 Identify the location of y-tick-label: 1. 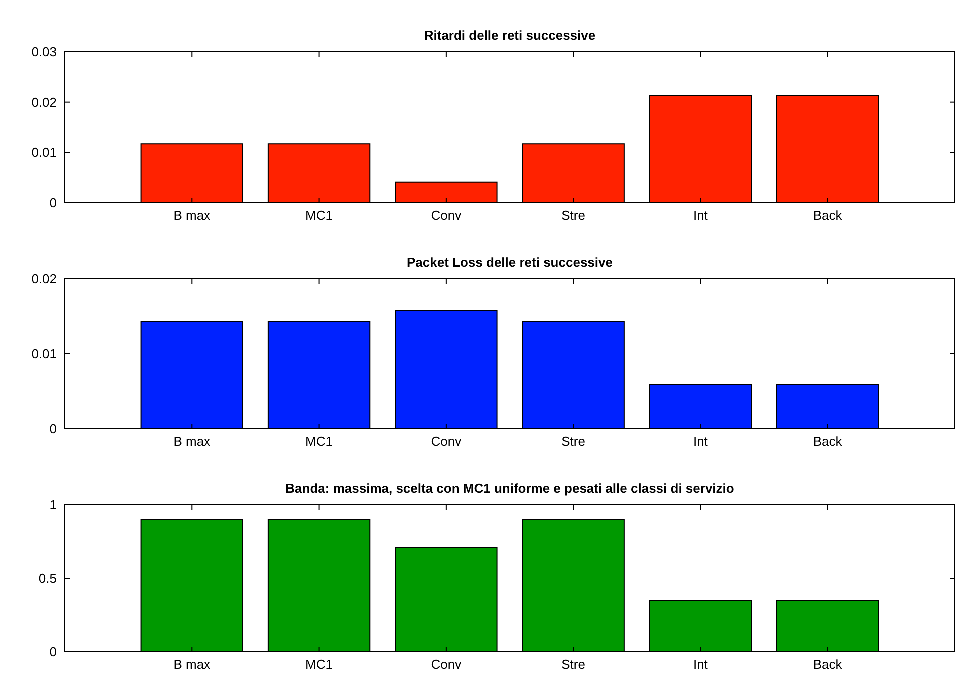
(53, 505).